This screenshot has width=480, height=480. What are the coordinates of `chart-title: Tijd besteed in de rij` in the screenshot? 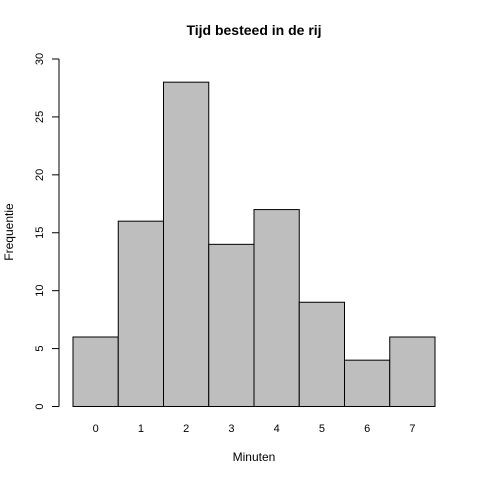 It's located at (253, 30).